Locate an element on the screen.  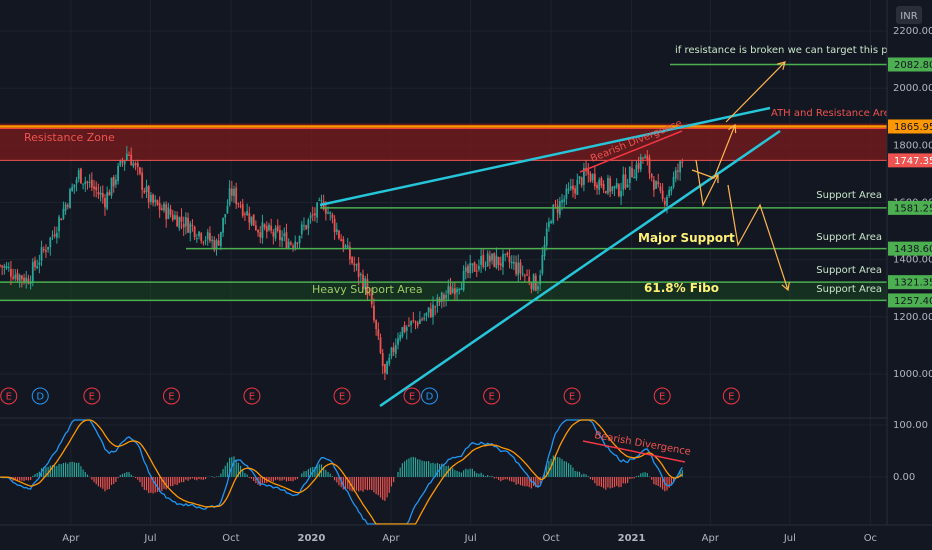
projection-arrow-head is located at coordinates (732, 128).